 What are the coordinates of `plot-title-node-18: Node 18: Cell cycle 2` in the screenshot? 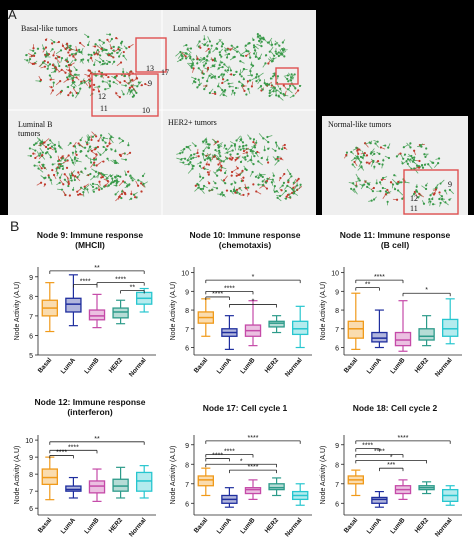 It's located at (395, 408).